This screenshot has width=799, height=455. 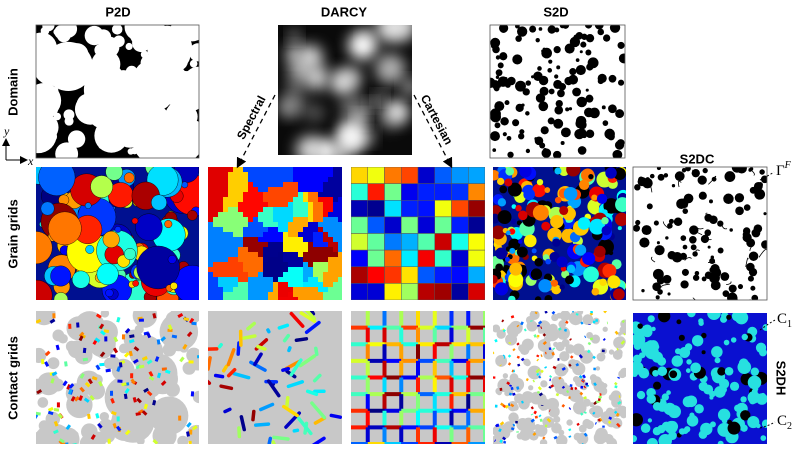 I want to click on row-label: Grain grids, so click(x=12, y=233).